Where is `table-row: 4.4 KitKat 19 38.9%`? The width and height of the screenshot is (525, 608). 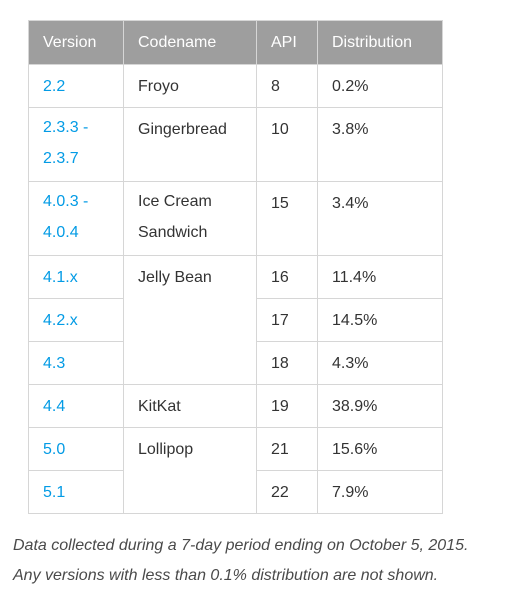 table-row: 4.4 KitKat 19 38.9% is located at coordinates (235, 406).